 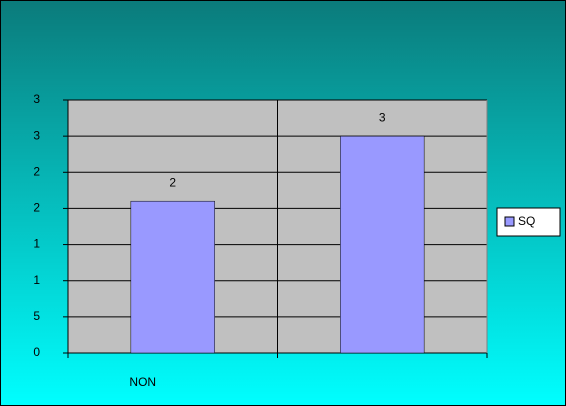 What do you see at coordinates (36, 352) in the screenshot?
I see `y-tick-label: 0` at bounding box center [36, 352].